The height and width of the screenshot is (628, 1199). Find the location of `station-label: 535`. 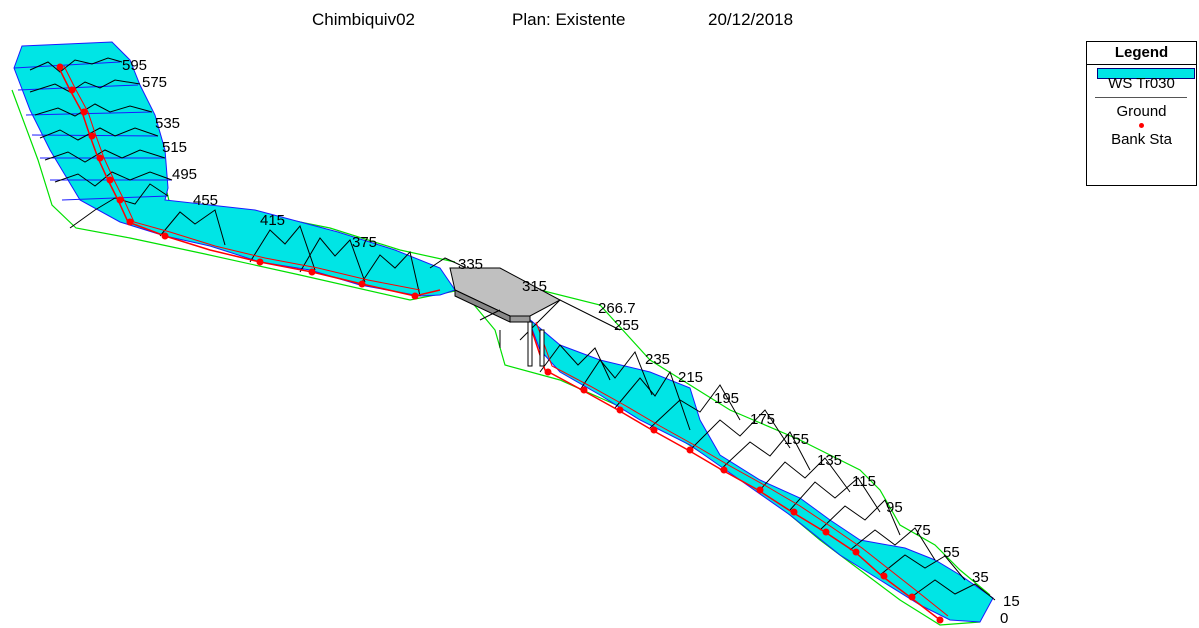

station-label: 535 is located at coordinates (167, 123).